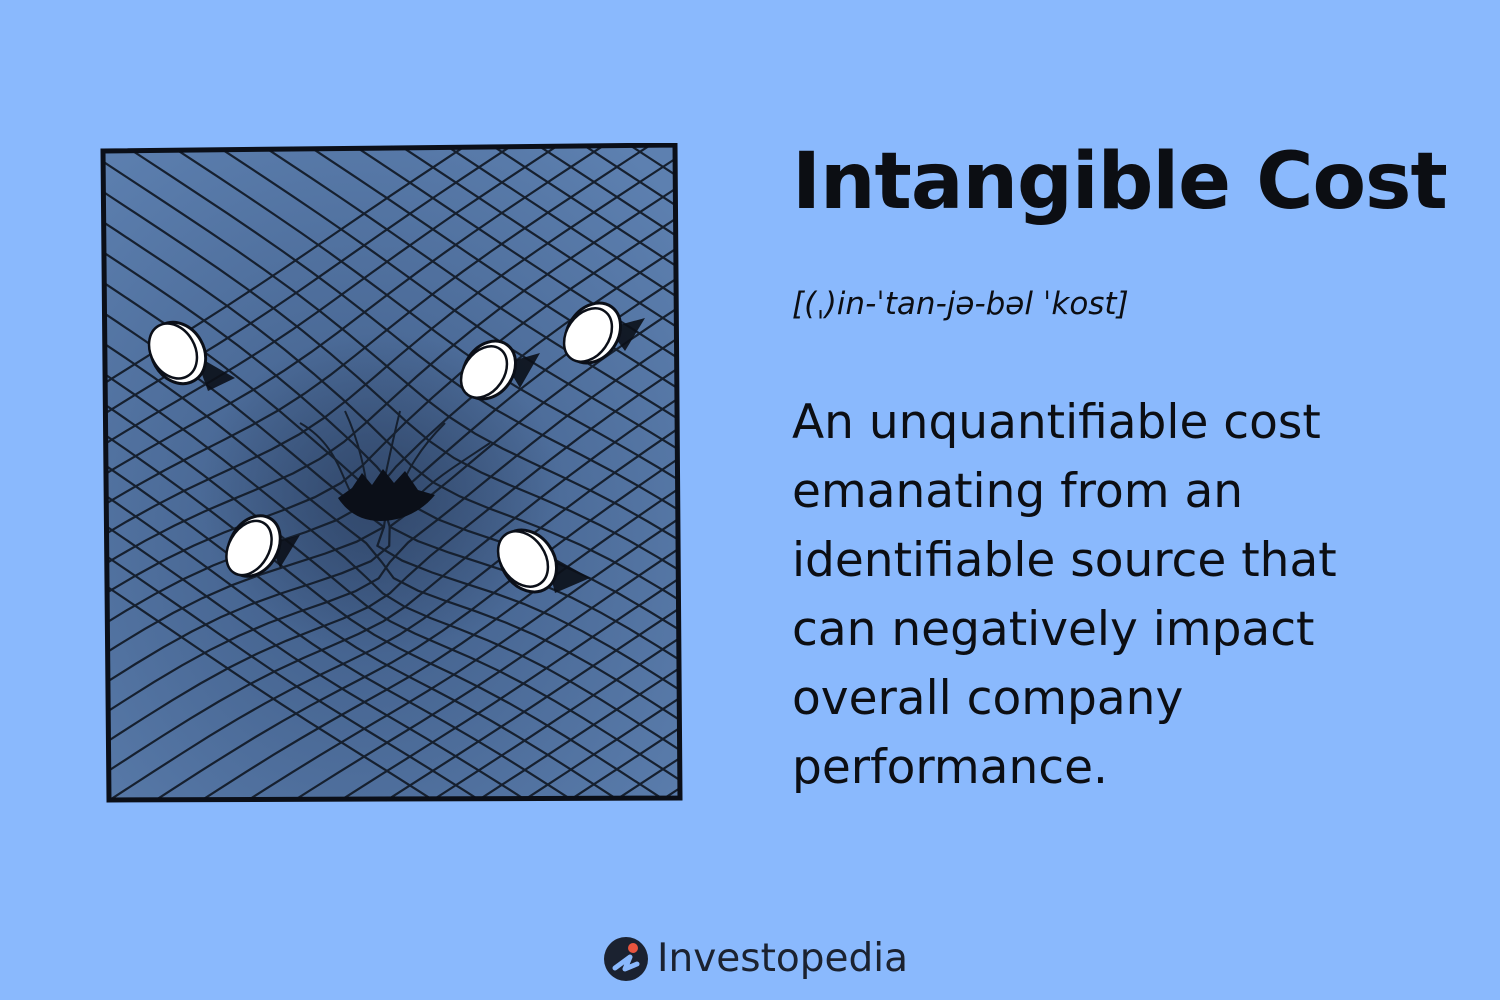  I want to click on brand-footer: Investopedia, so click(755, 959).